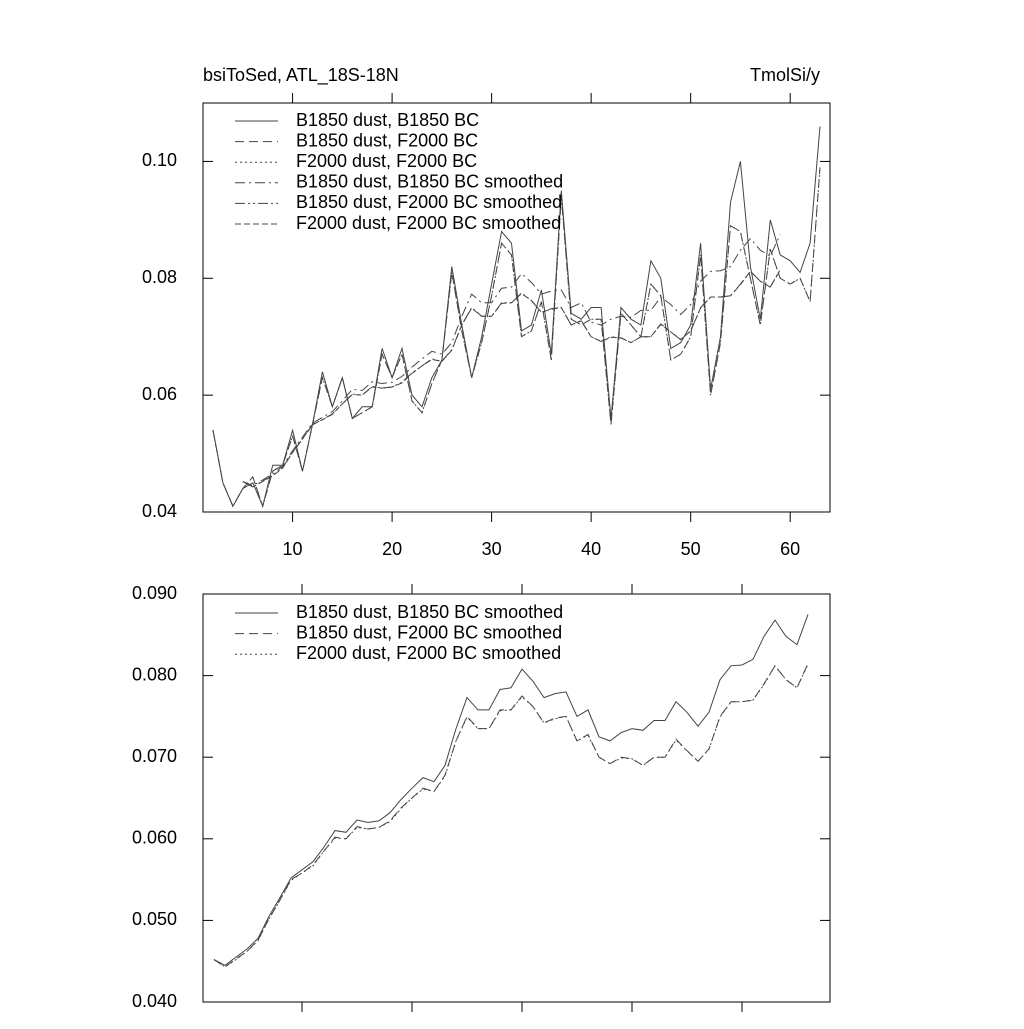  Describe the element at coordinates (154, 838) in the screenshot. I see `y-tick-label: 0.060` at that location.